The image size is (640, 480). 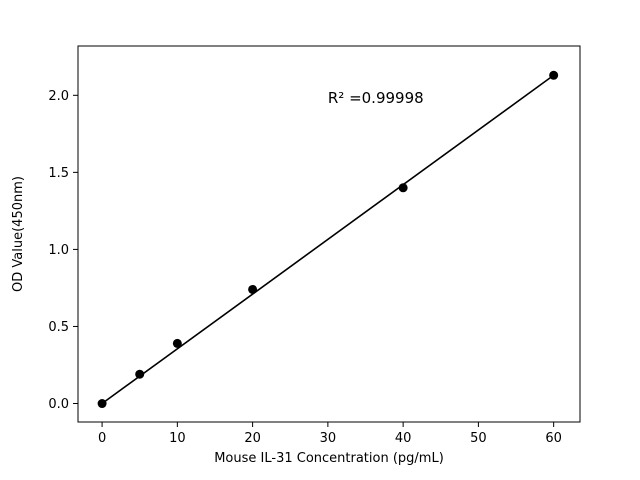 What do you see at coordinates (177, 438) in the screenshot?
I see `x-tick-label: 10` at bounding box center [177, 438].